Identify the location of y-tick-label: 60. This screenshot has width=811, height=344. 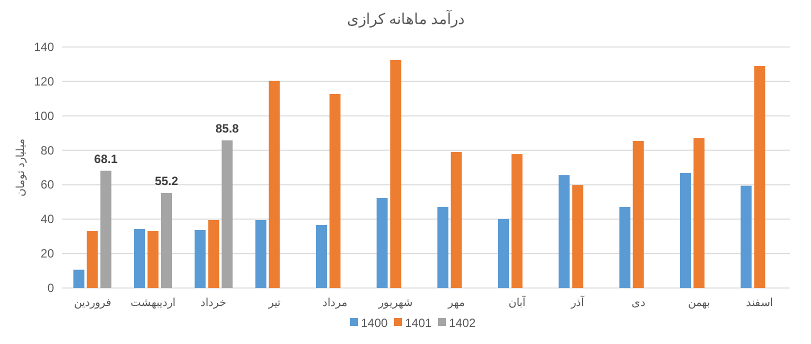
(47, 185).